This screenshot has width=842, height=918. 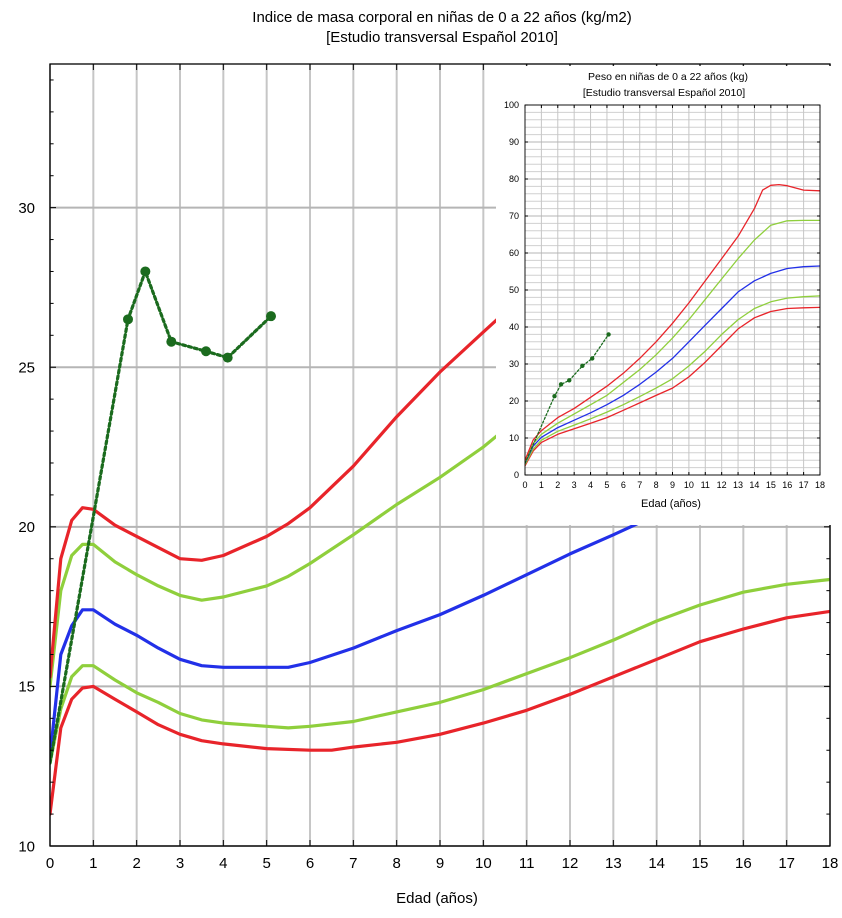 I want to click on main-x-tick-label: 1, so click(x=93, y=863).